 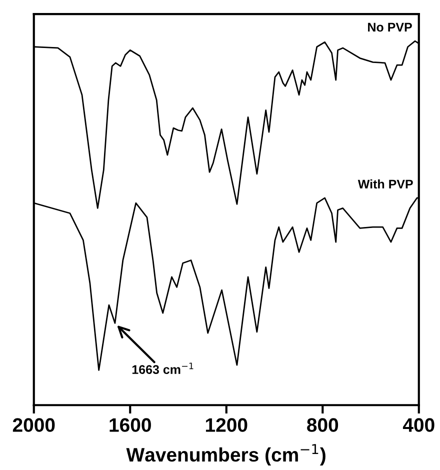 I want to click on x-tick-label: 1200, so click(x=227, y=425).